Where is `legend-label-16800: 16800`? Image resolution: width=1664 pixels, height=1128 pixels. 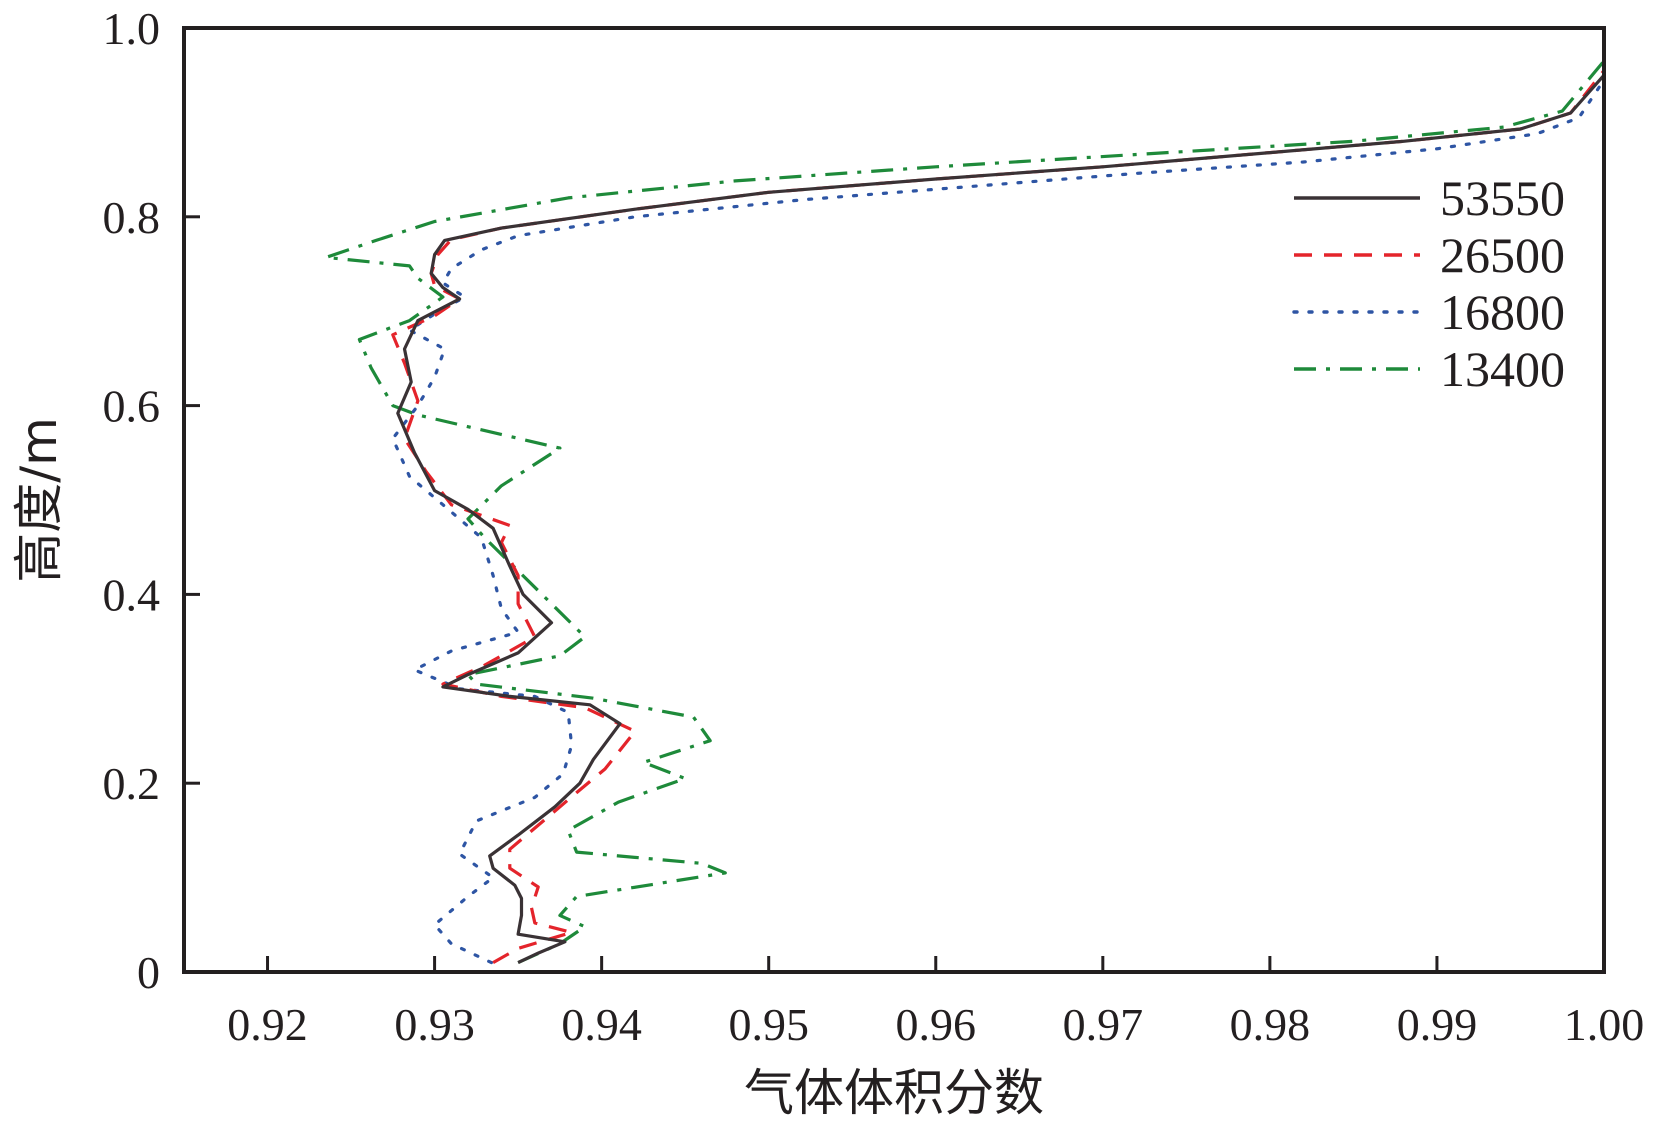
legend-label-16800: 16800 is located at coordinates (1502, 312).